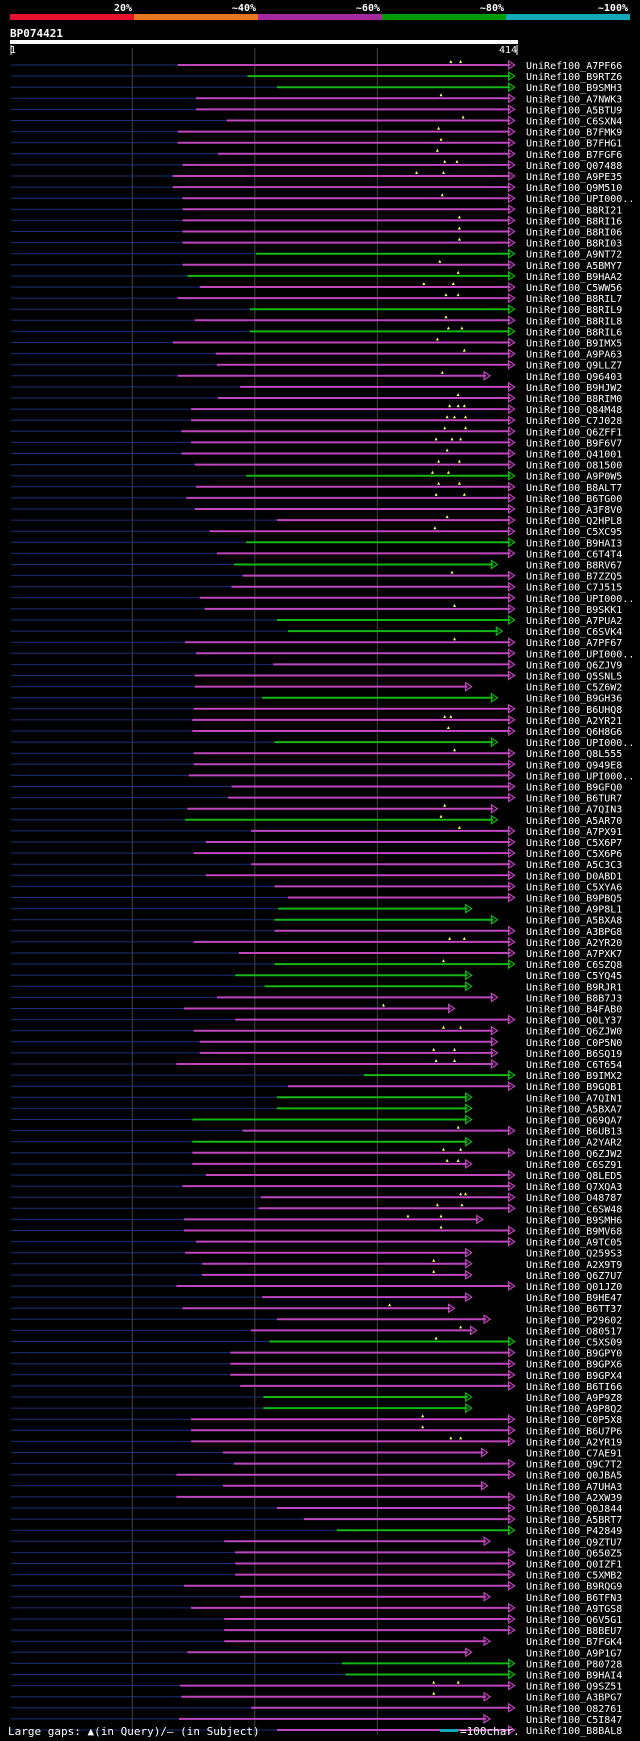 The height and width of the screenshot is (1741, 640). I want to click on hit-label: UniRef100_Q41001, so click(574, 455).